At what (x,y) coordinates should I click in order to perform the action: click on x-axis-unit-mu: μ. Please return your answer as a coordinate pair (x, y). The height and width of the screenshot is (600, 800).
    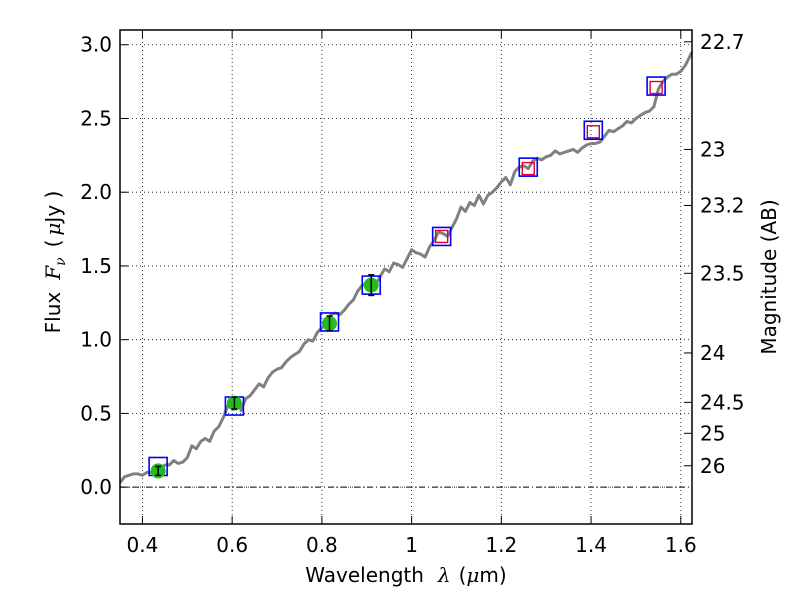
    Looking at the image, I should click on (472, 575).